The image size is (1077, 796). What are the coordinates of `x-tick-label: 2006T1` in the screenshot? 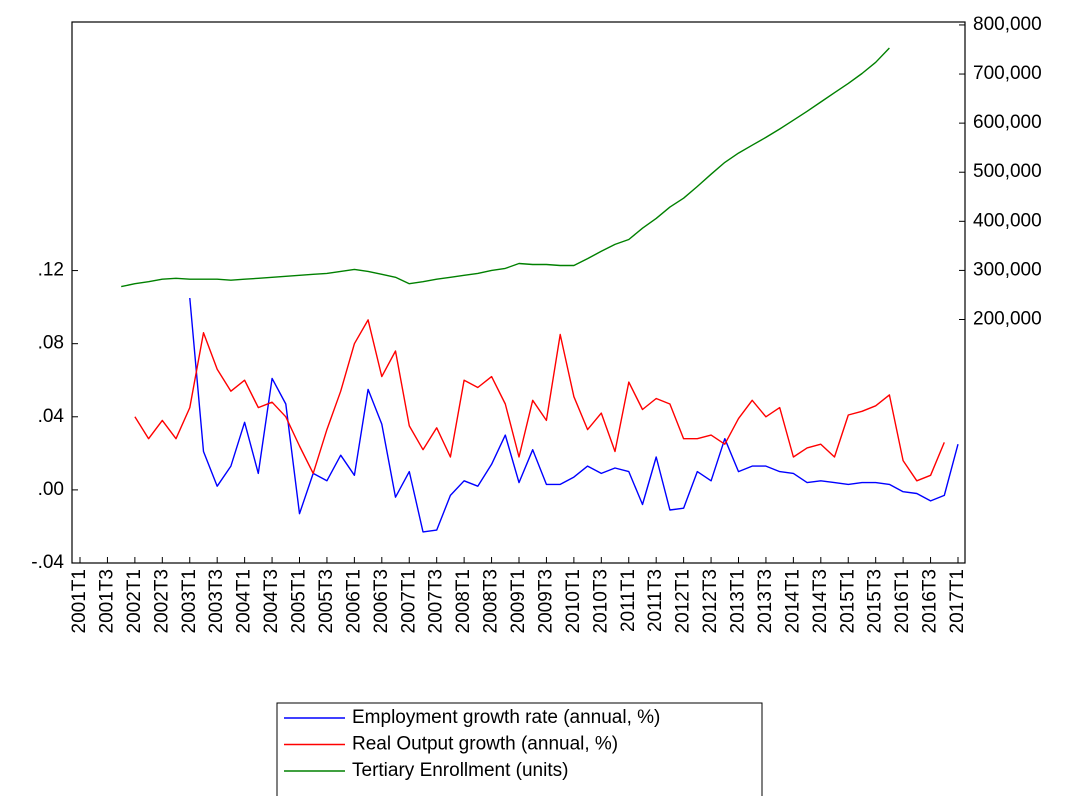 It's located at (353, 601).